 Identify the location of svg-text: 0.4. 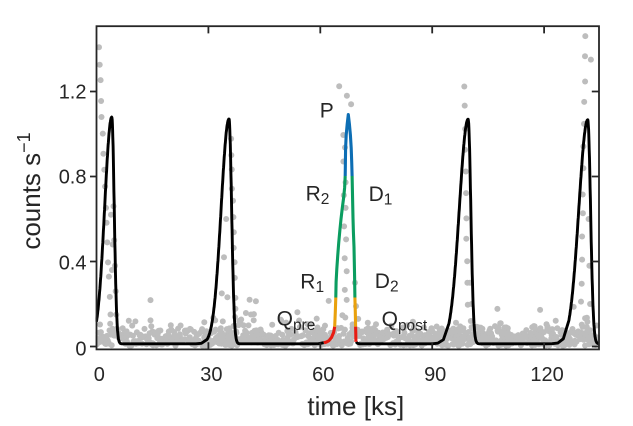
(73, 264).